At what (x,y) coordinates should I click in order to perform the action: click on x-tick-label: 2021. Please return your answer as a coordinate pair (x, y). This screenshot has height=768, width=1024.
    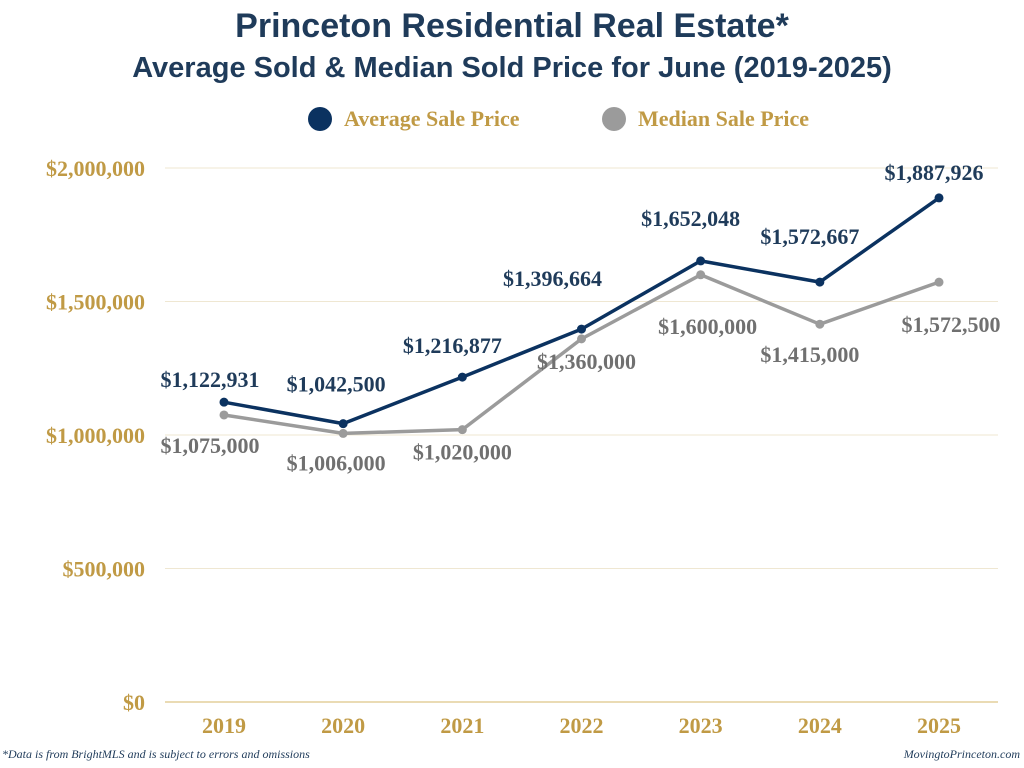
    Looking at the image, I should click on (462, 725).